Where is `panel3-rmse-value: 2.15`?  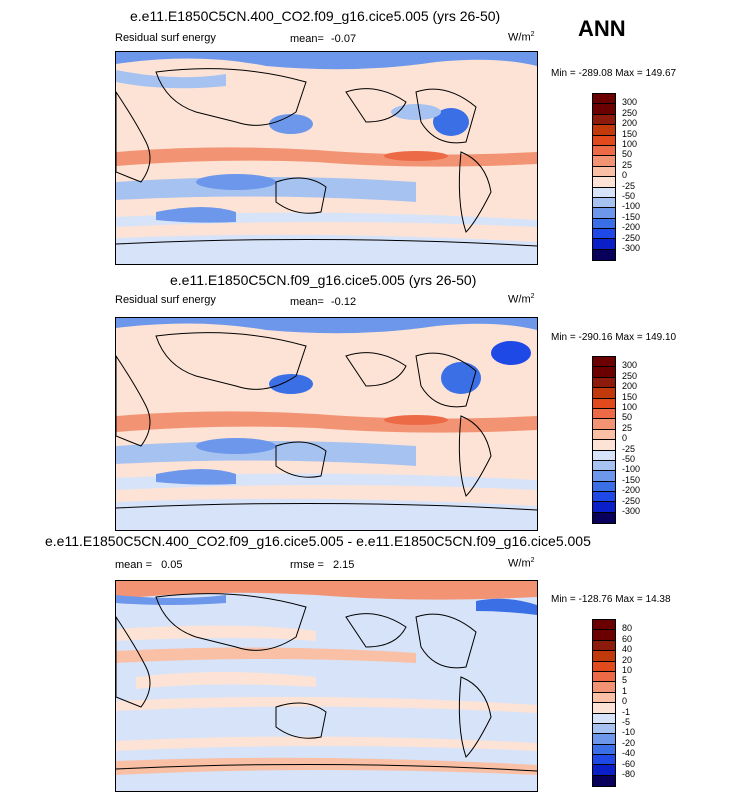 panel3-rmse-value: 2.15 is located at coordinates (344, 565).